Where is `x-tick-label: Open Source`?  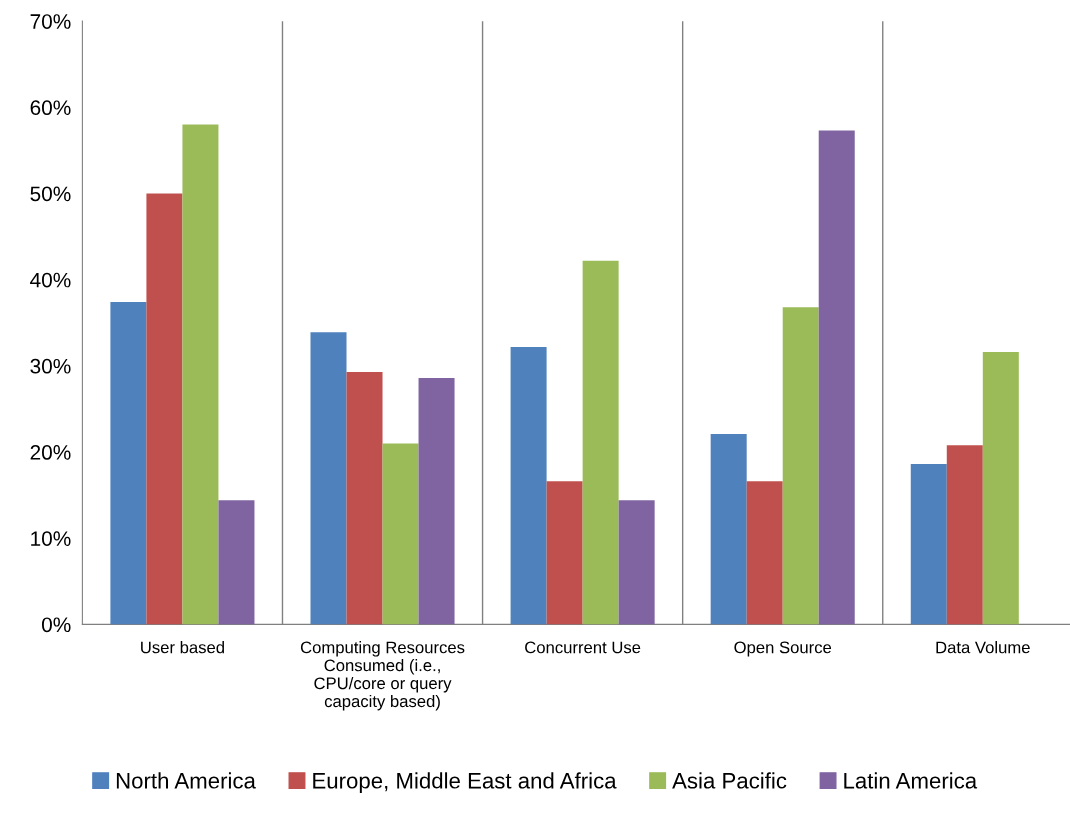 x-tick-label: Open Source is located at coordinates (783, 649).